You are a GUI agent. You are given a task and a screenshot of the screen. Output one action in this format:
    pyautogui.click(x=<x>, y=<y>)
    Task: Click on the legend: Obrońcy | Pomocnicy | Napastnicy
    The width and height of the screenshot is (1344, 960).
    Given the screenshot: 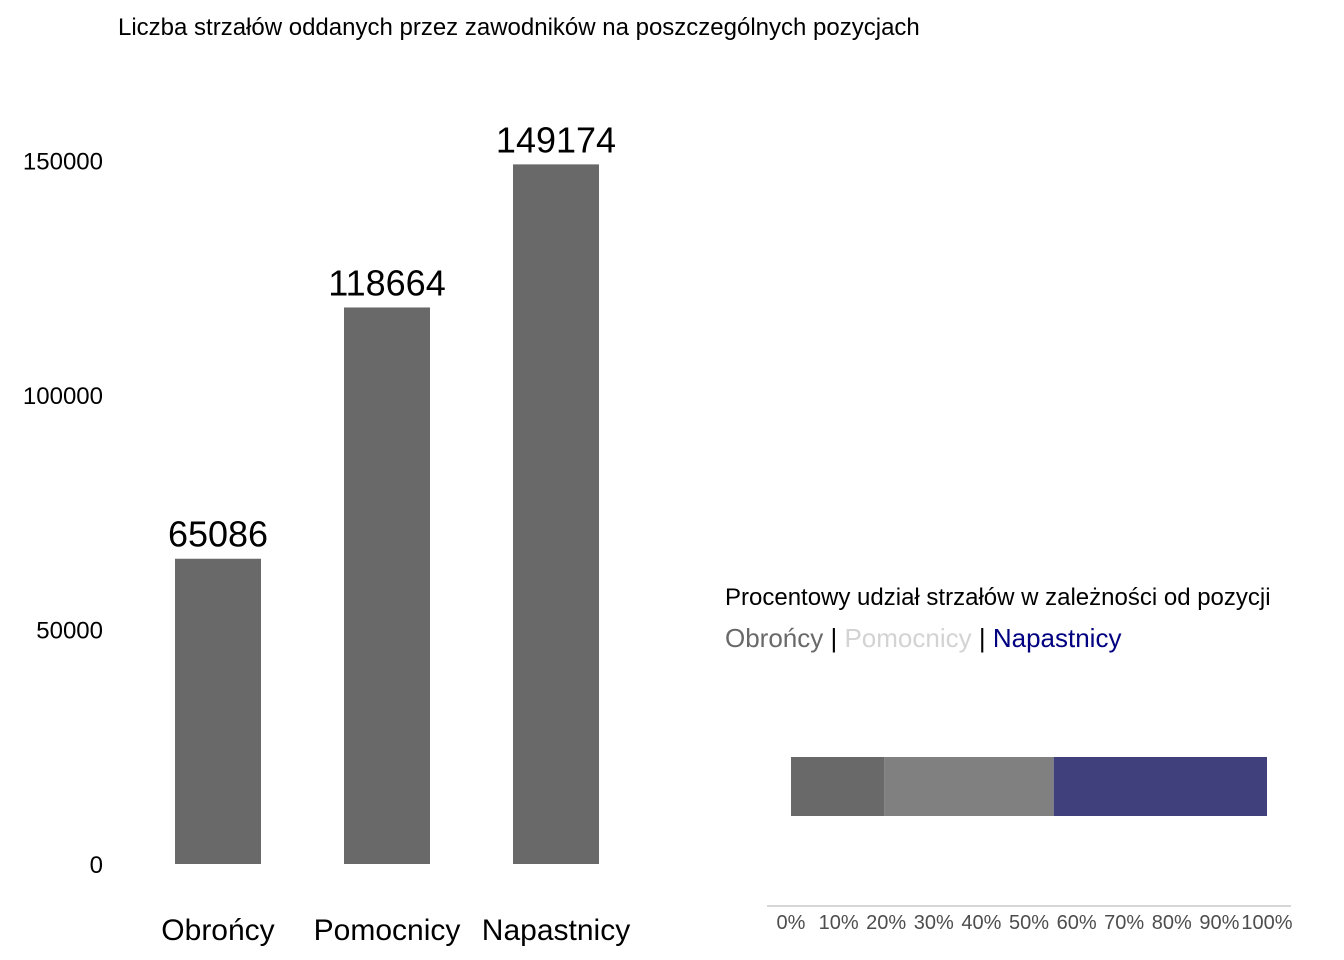 What is the action you would take?
    pyautogui.click(x=923, y=638)
    